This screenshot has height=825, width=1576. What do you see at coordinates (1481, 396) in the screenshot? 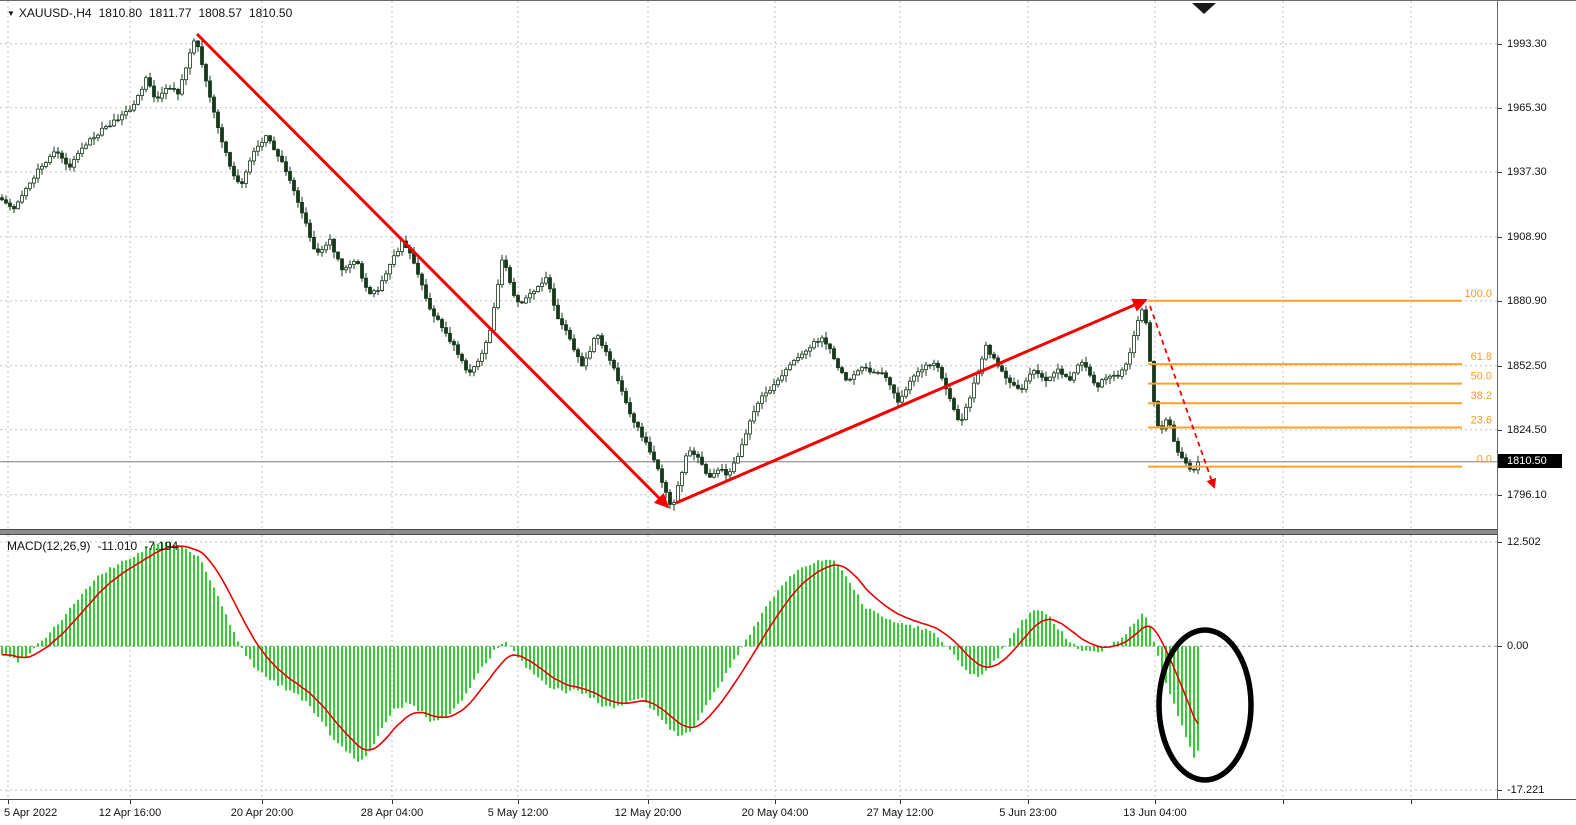
I see `svg-text: 38.2` at bounding box center [1481, 396].